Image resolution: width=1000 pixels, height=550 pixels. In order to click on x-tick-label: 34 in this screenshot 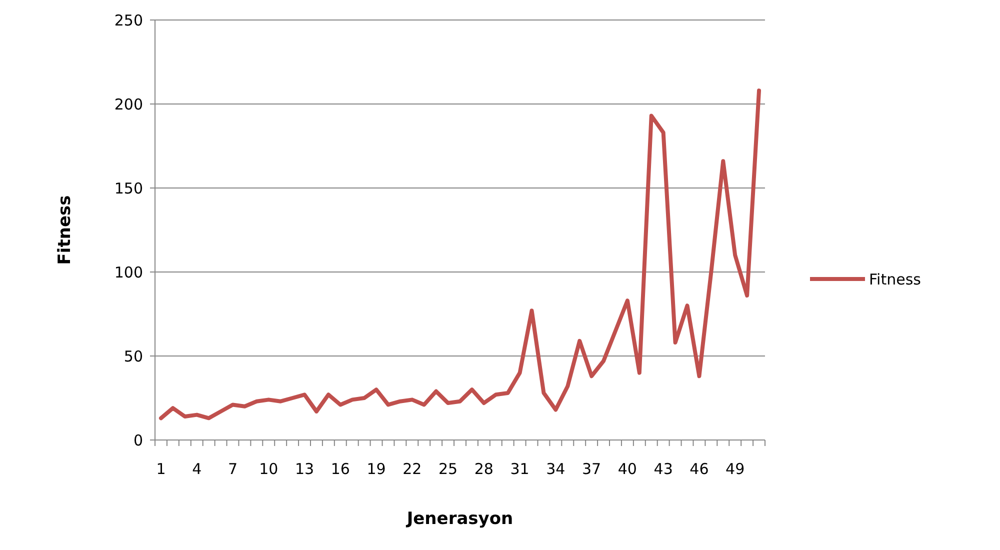, I will do `click(556, 469)`.